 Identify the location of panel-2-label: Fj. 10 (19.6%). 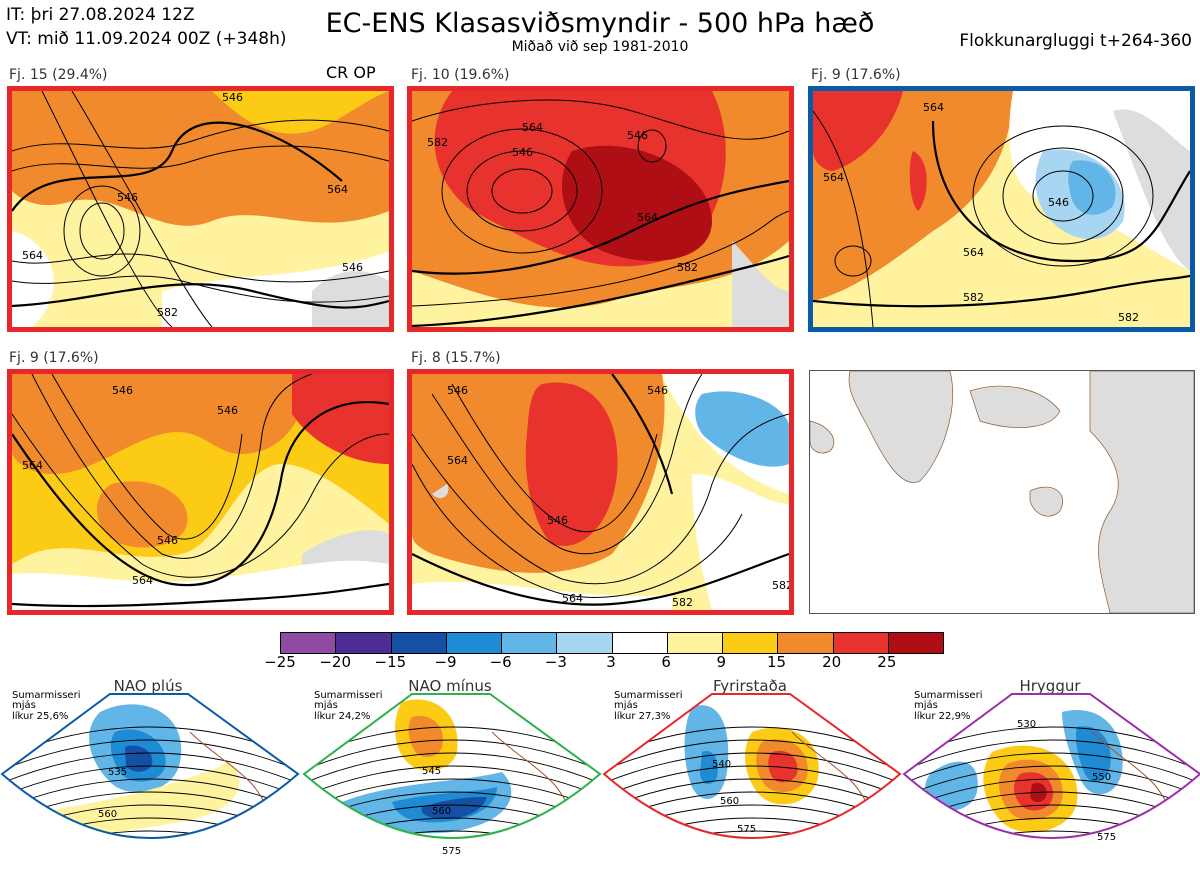
(460, 75).